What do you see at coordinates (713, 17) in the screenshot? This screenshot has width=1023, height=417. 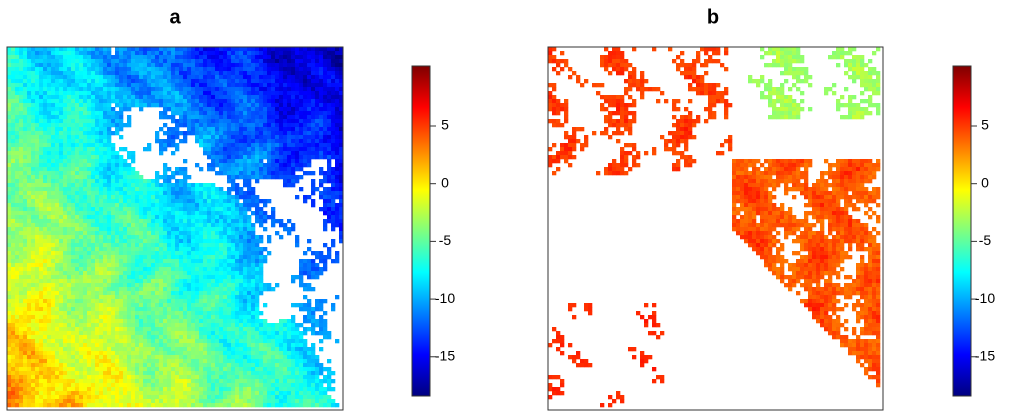 I see `panel-title: b` at bounding box center [713, 17].